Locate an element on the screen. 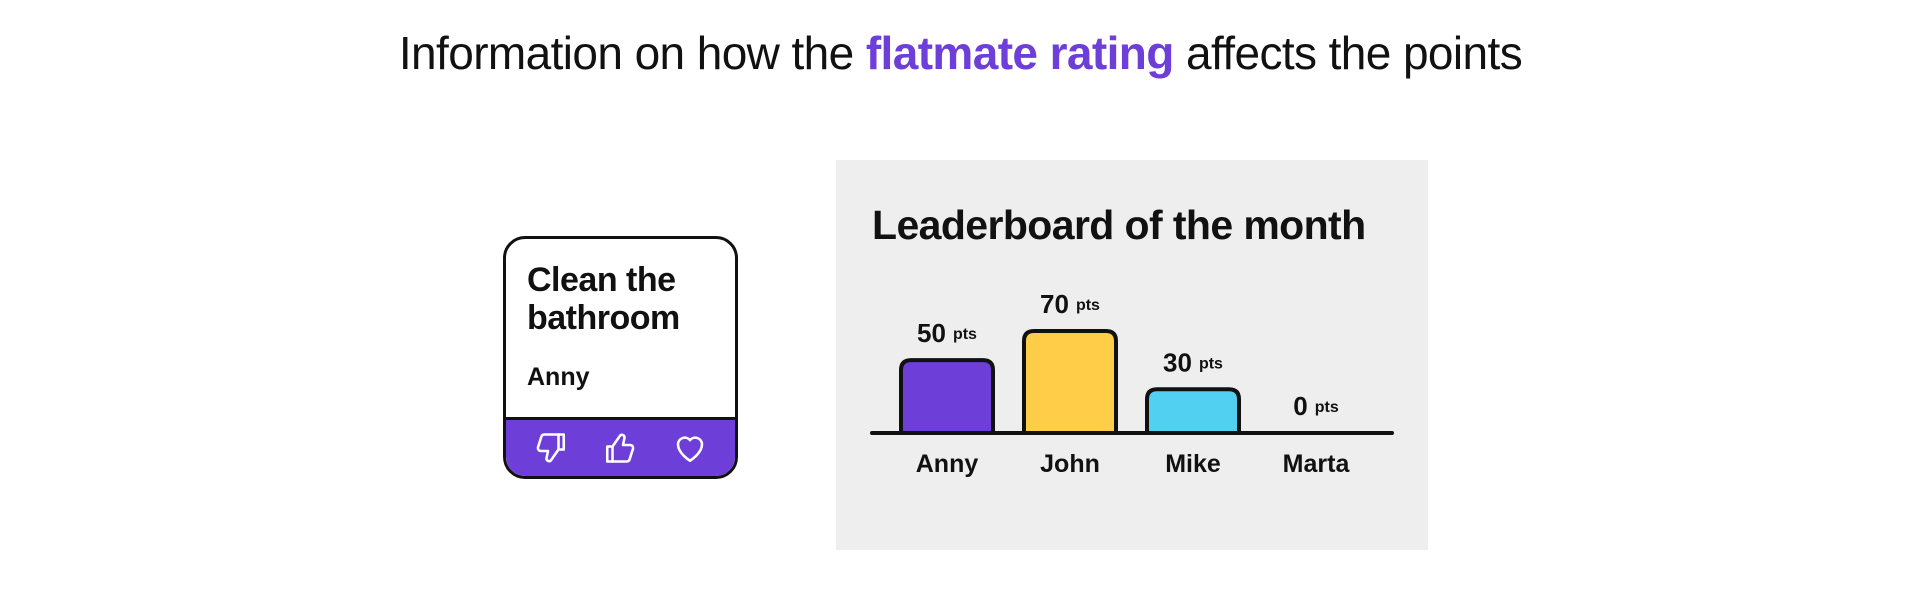 The image size is (1921, 597). labels-layer: 50 pts Anny 70 pts John 30 pts Mike 0 pts Marta is located at coordinates (1133, 383).